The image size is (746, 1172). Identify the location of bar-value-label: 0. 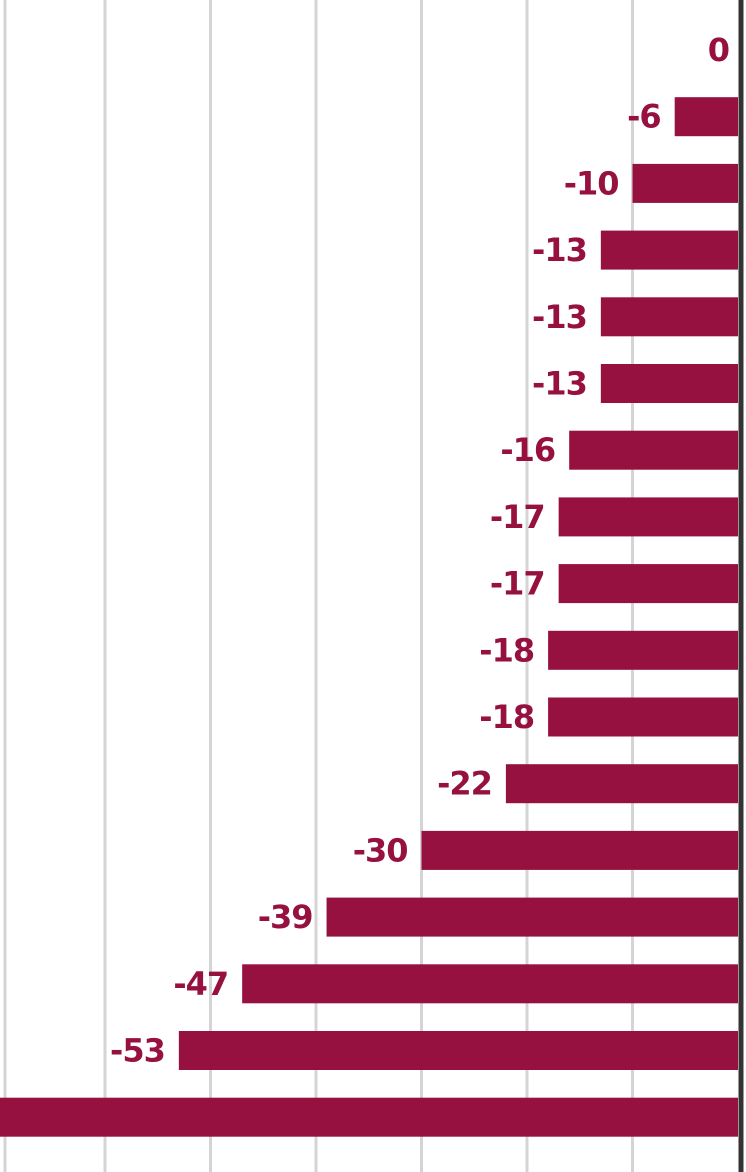
(718, 50).